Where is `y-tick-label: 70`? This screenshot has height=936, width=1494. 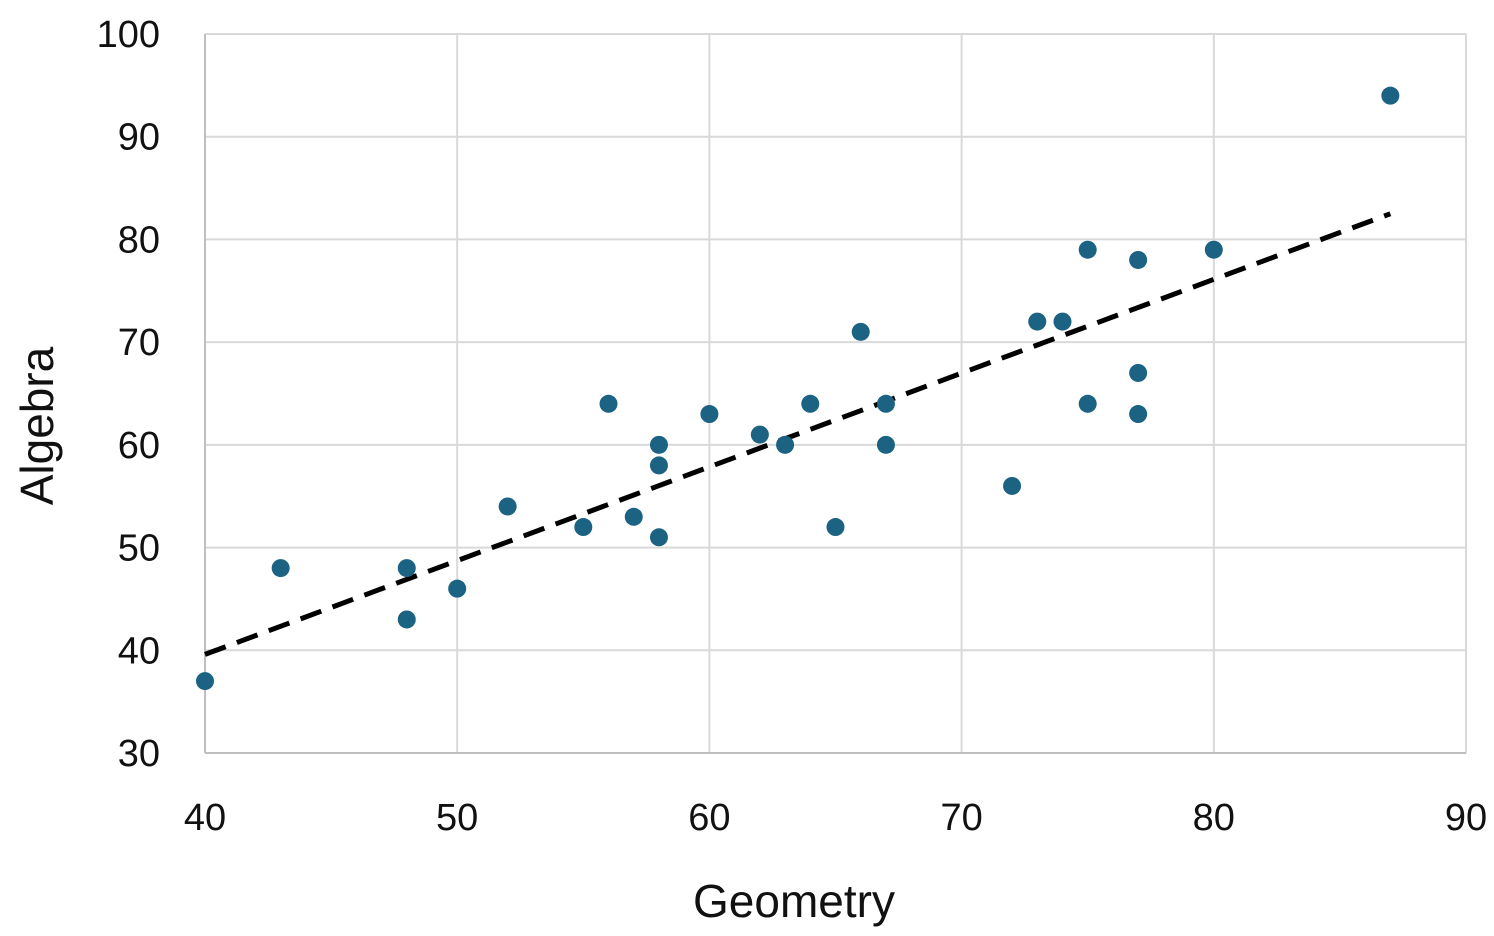
y-tick-label: 70 is located at coordinates (139, 343).